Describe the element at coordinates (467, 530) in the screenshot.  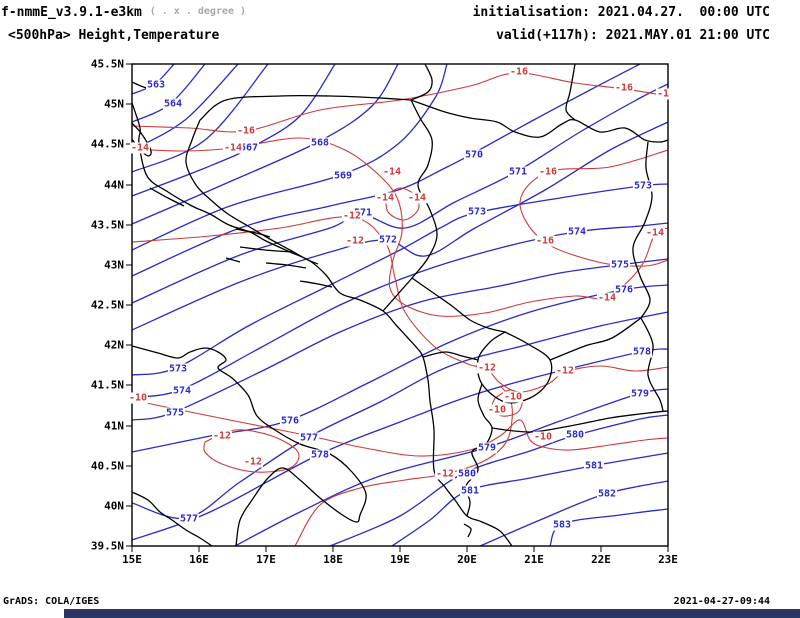
I see `corfu` at that location.